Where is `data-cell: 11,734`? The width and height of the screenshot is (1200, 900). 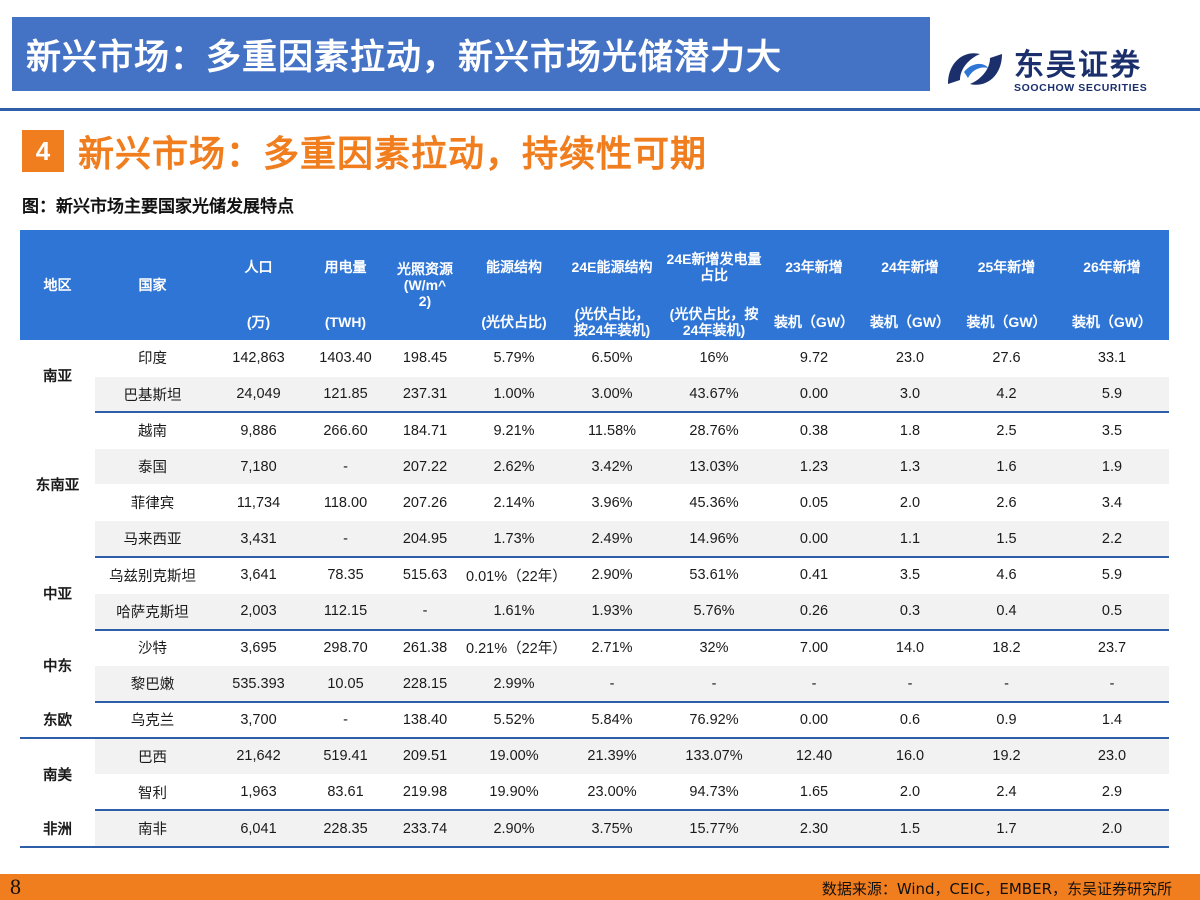 data-cell: 11,734 is located at coordinates (258, 503).